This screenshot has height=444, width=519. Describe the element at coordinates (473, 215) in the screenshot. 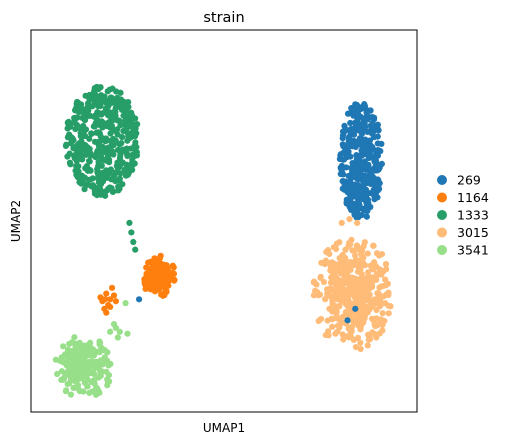

I see `legend-label-1333: 1333` at that location.